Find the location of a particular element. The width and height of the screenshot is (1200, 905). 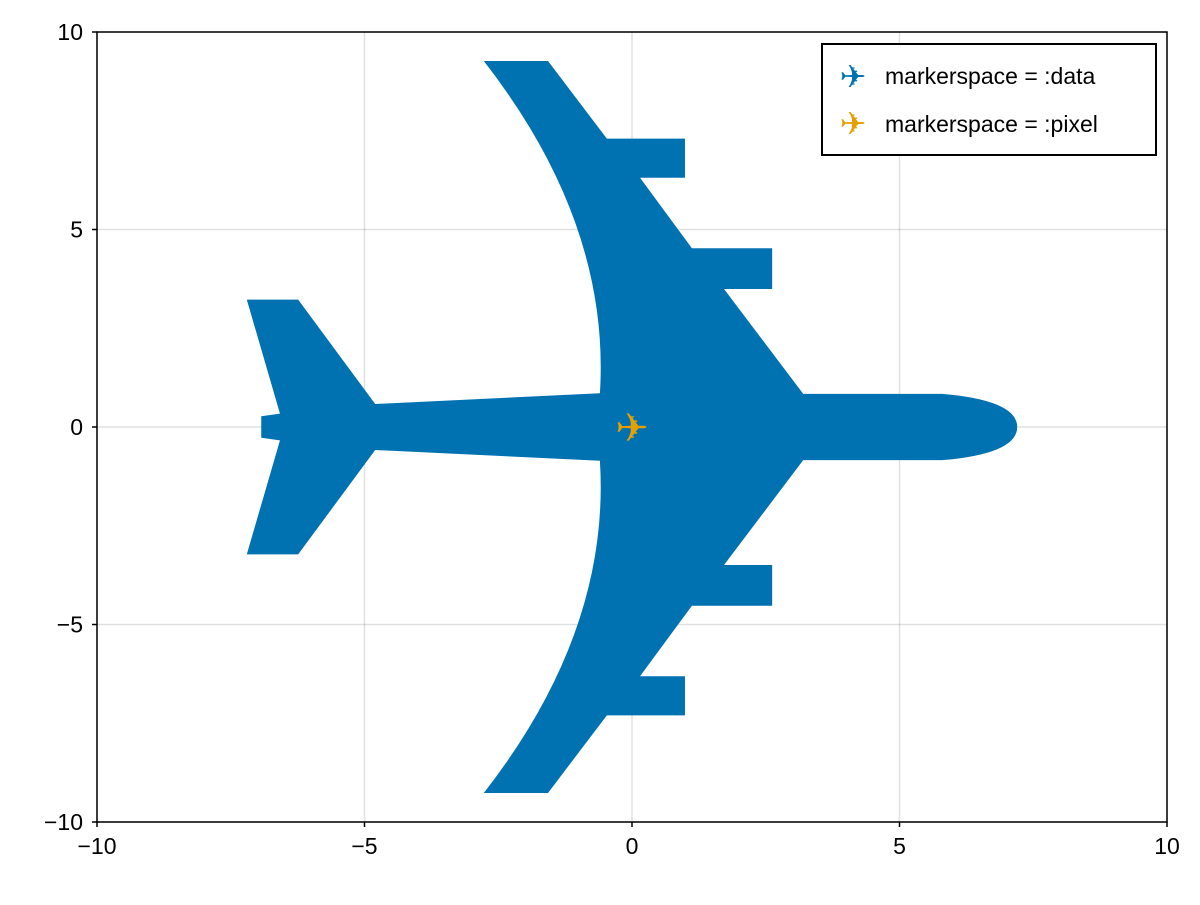

y-tick-label: −5 is located at coordinates (70, 625).